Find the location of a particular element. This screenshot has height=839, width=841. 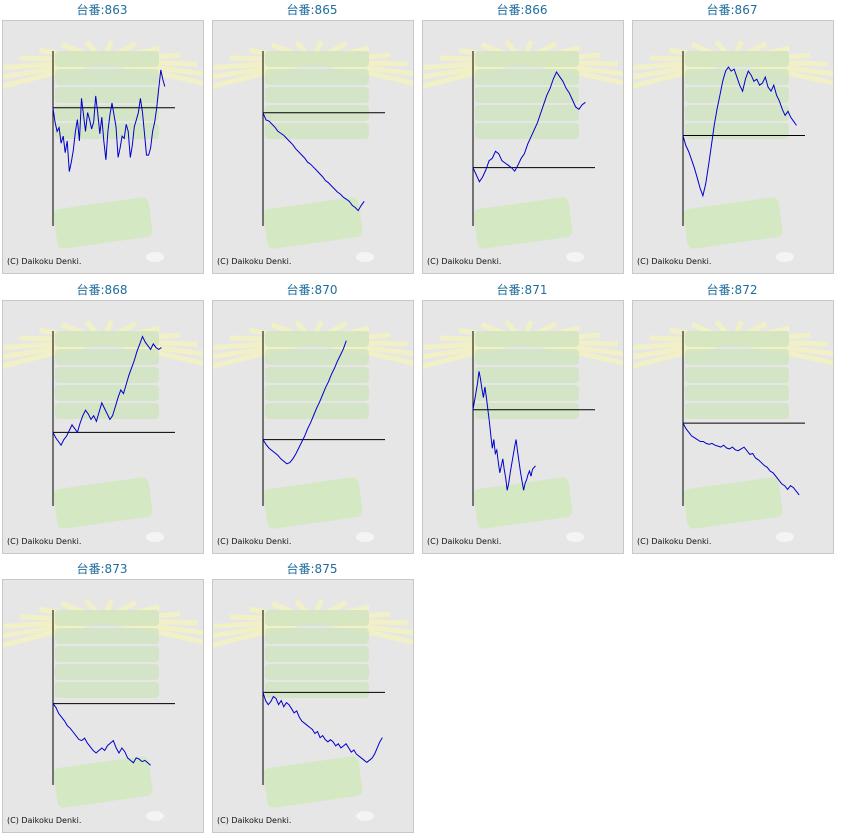

chart-cell: 台番:872 (C) Daikoku Denki. is located at coordinates (732, 418).